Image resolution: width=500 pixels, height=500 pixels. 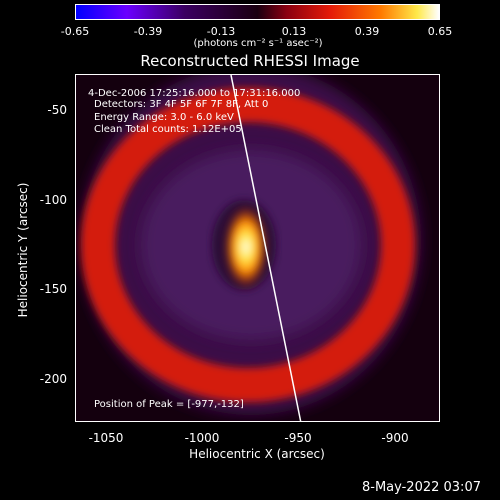 What do you see at coordinates (164, 117) in the screenshot?
I see `annotation-energy: Energy Range: 3.0 - 6.0 keV` at bounding box center [164, 117].